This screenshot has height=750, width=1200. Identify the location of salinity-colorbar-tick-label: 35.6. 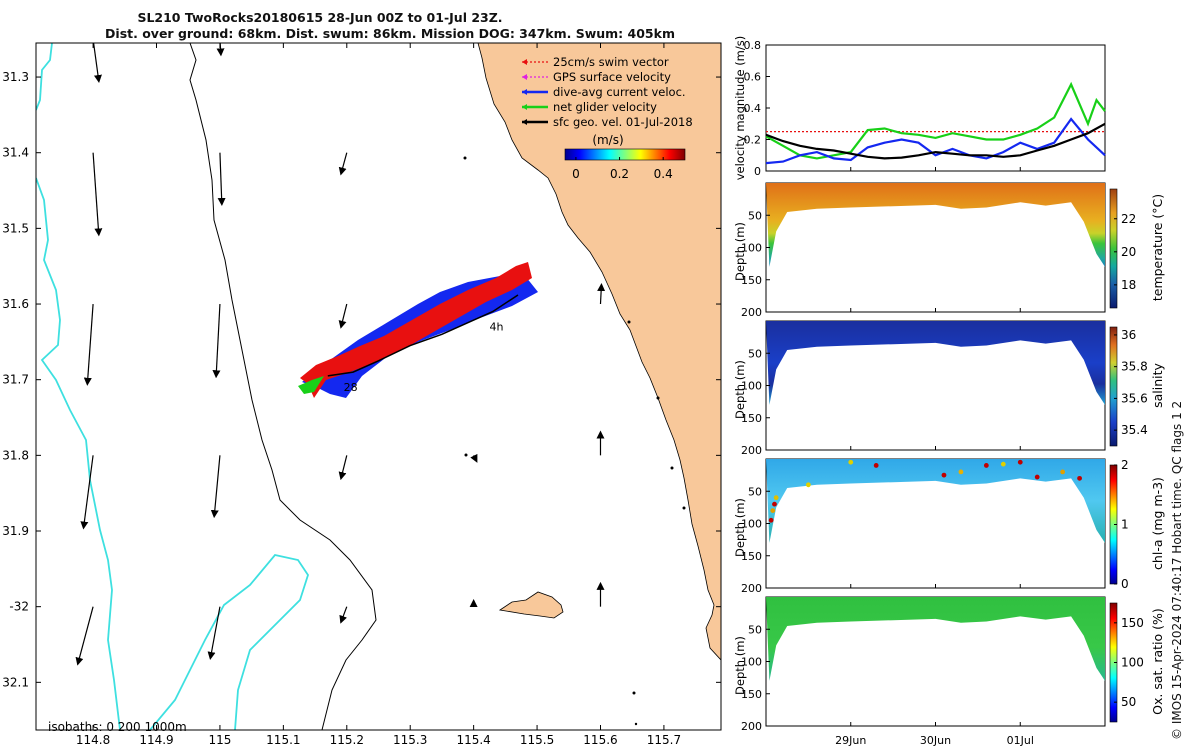
(1134, 398).